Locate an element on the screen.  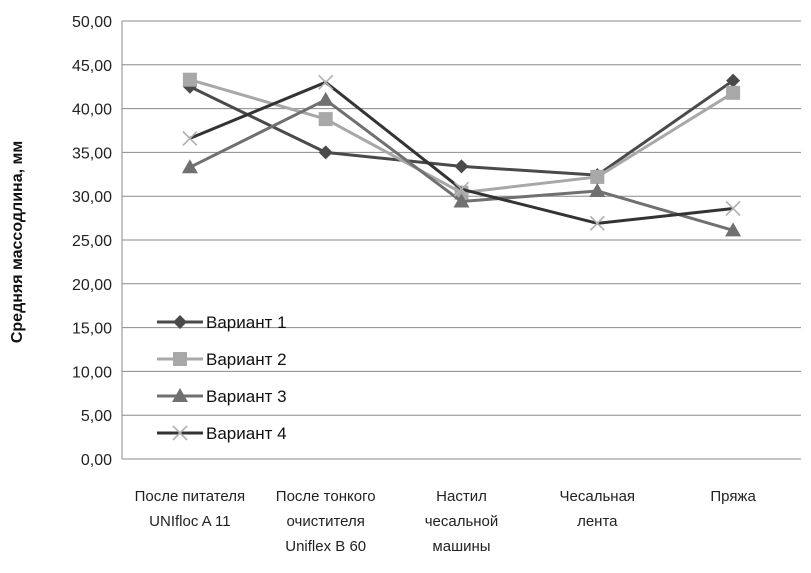
y-tick-label: 40,00 is located at coordinates (92, 110).